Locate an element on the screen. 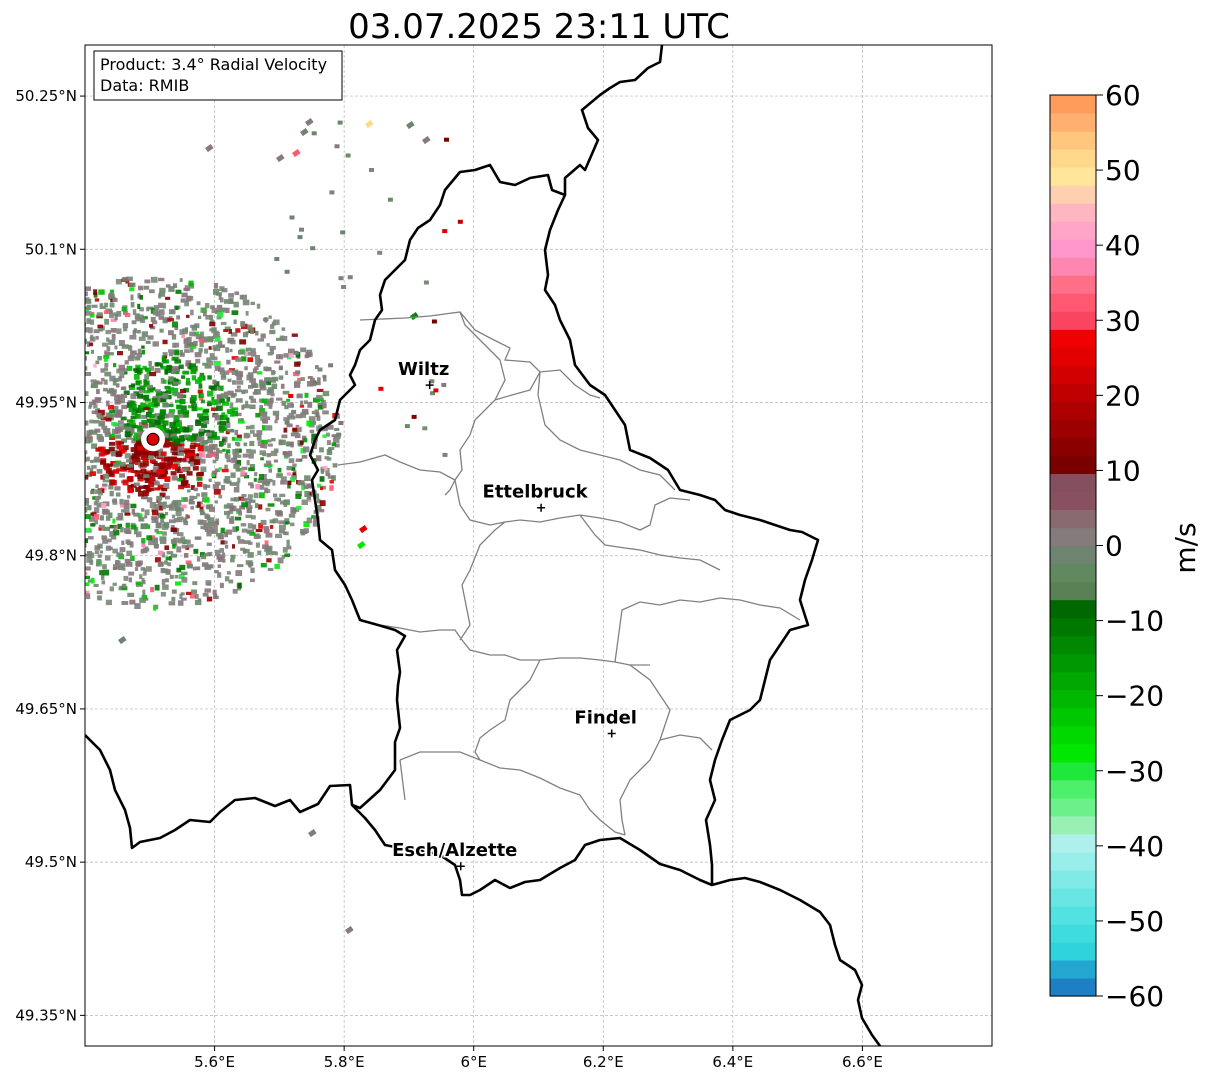 The width and height of the screenshot is (1207, 1081). city-marker-icon is located at coordinates (429, 385).